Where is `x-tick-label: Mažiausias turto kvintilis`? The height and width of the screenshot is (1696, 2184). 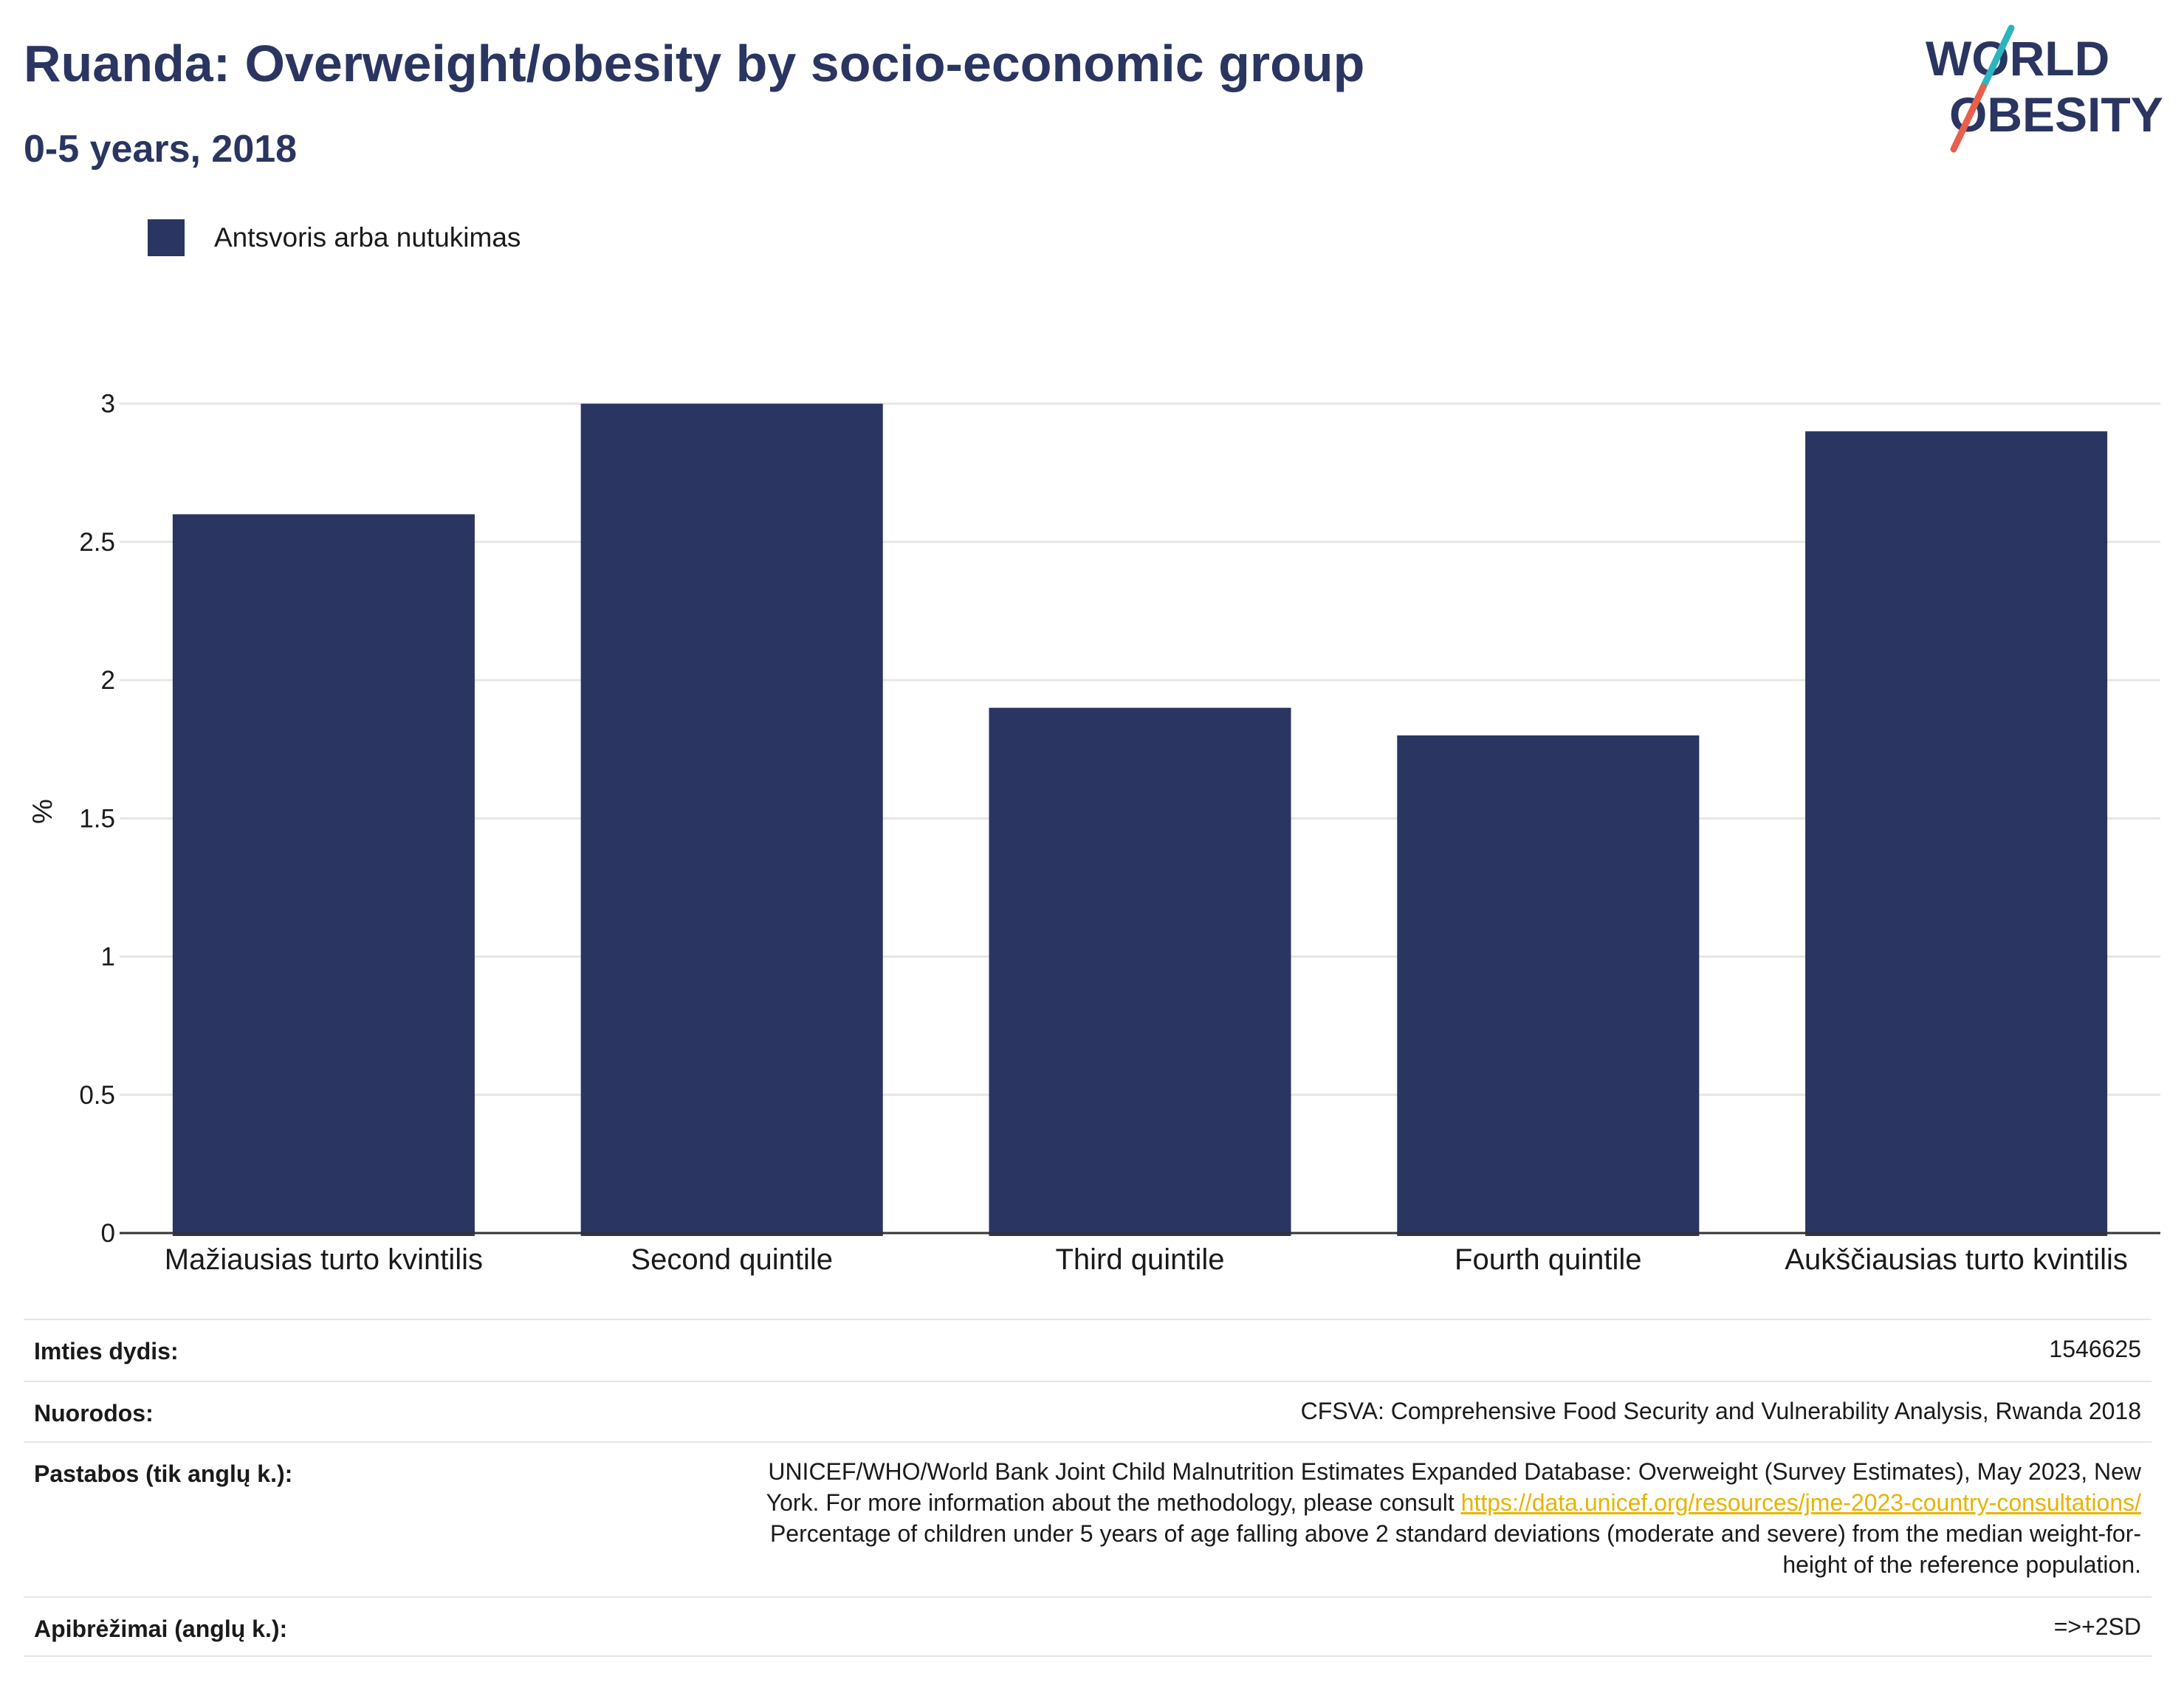
x-tick-label: Mažiausias turto kvintilis is located at coordinates (324, 1259).